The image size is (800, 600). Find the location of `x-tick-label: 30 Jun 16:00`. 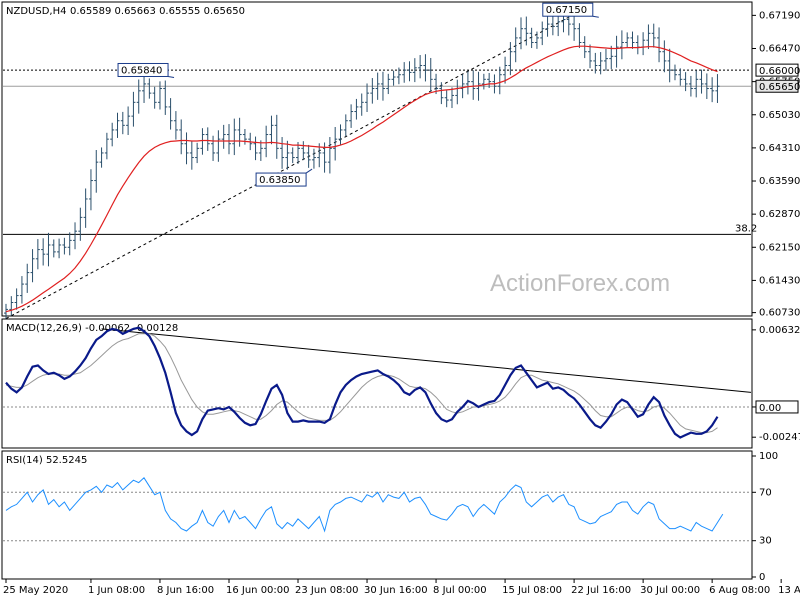

x-tick-label: 30 Jun 16:00 is located at coordinates (396, 590).